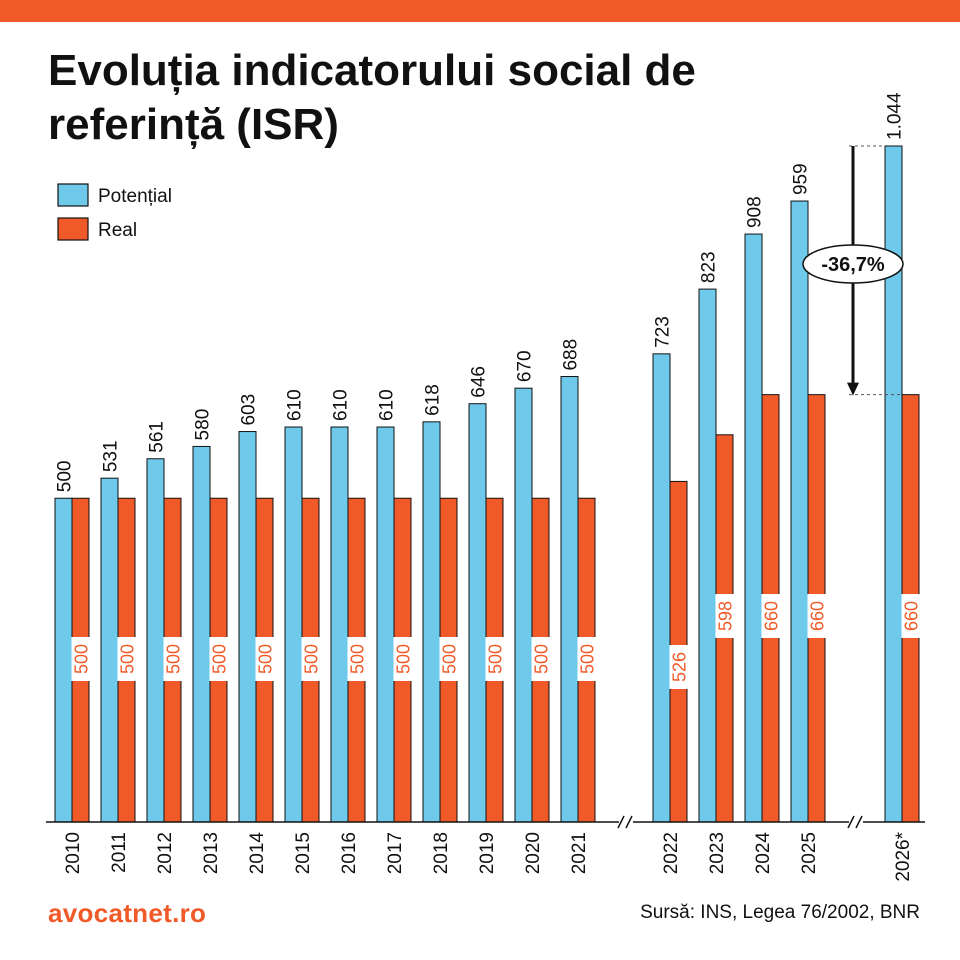 The height and width of the screenshot is (960, 960). I want to click on label-box-real-2023, so click(724, 616).